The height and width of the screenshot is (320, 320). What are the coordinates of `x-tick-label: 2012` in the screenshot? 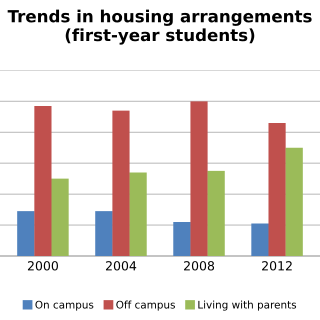 It's located at (277, 266).